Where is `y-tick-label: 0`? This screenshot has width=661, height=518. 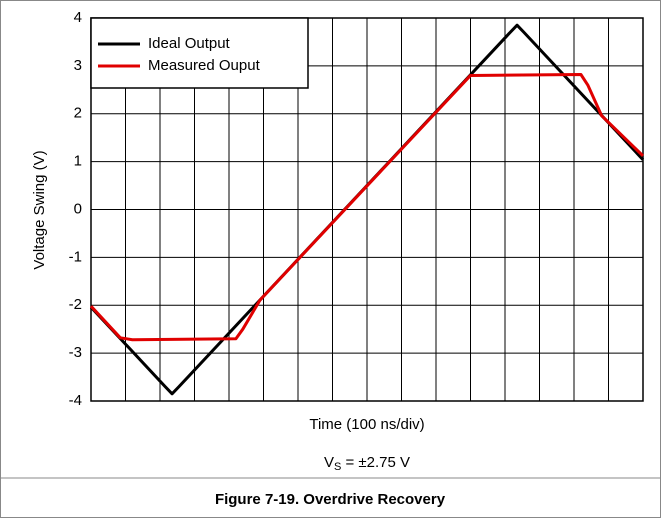
y-tick-label: 0 is located at coordinates (78, 208).